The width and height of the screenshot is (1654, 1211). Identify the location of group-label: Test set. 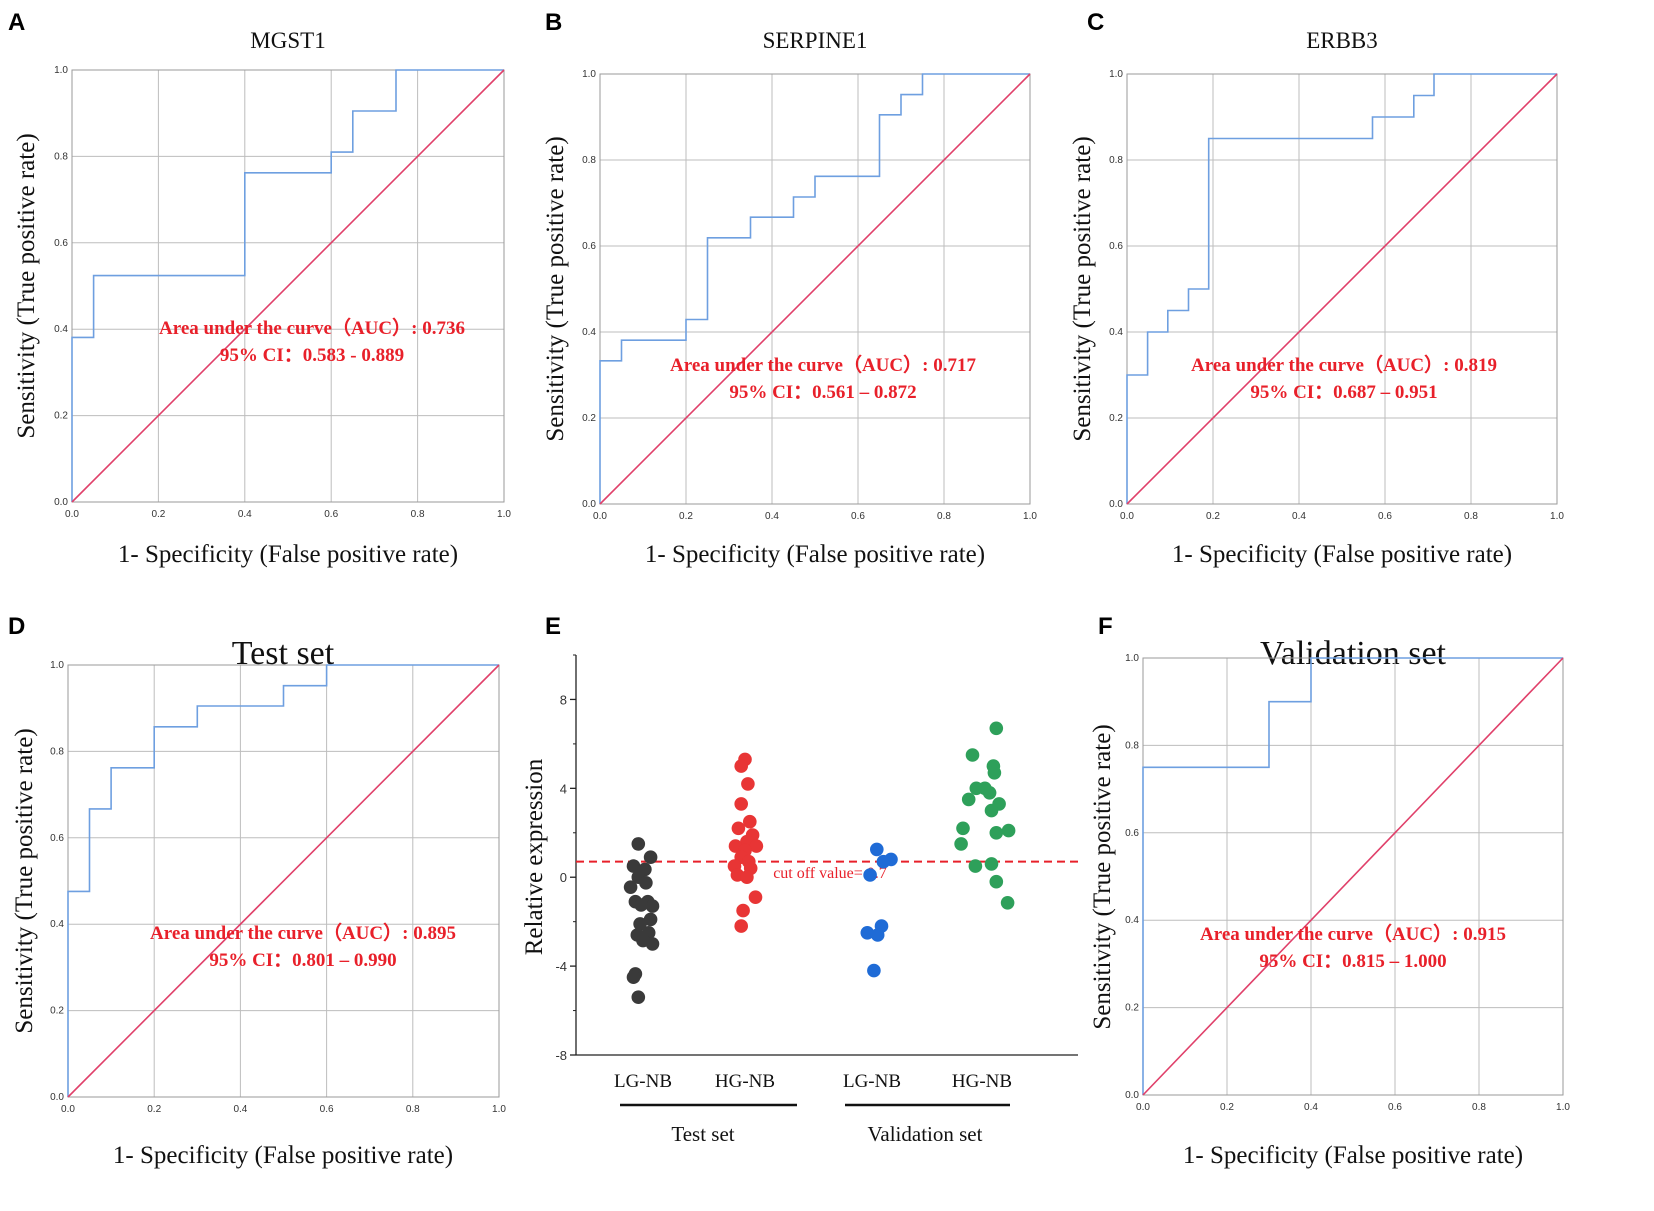
(702, 1134).